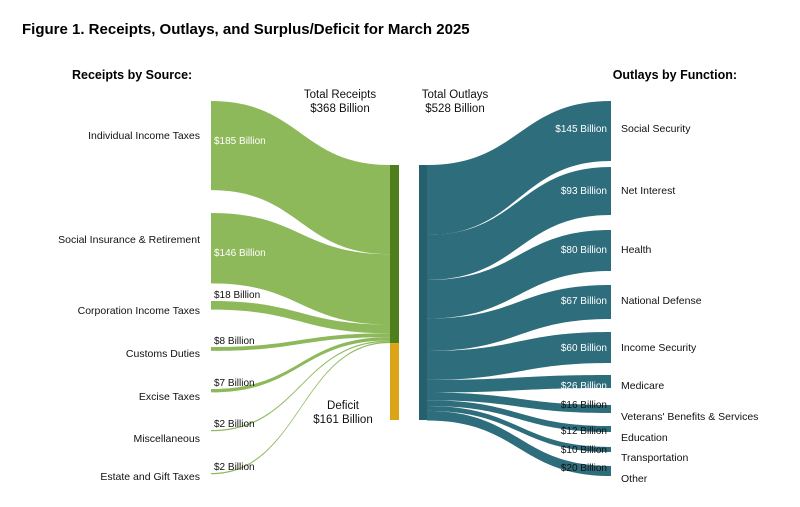 This screenshot has width=800, height=507. Describe the element at coordinates (519, 384) in the screenshot. I see `outlay-flow-medicare` at that location.